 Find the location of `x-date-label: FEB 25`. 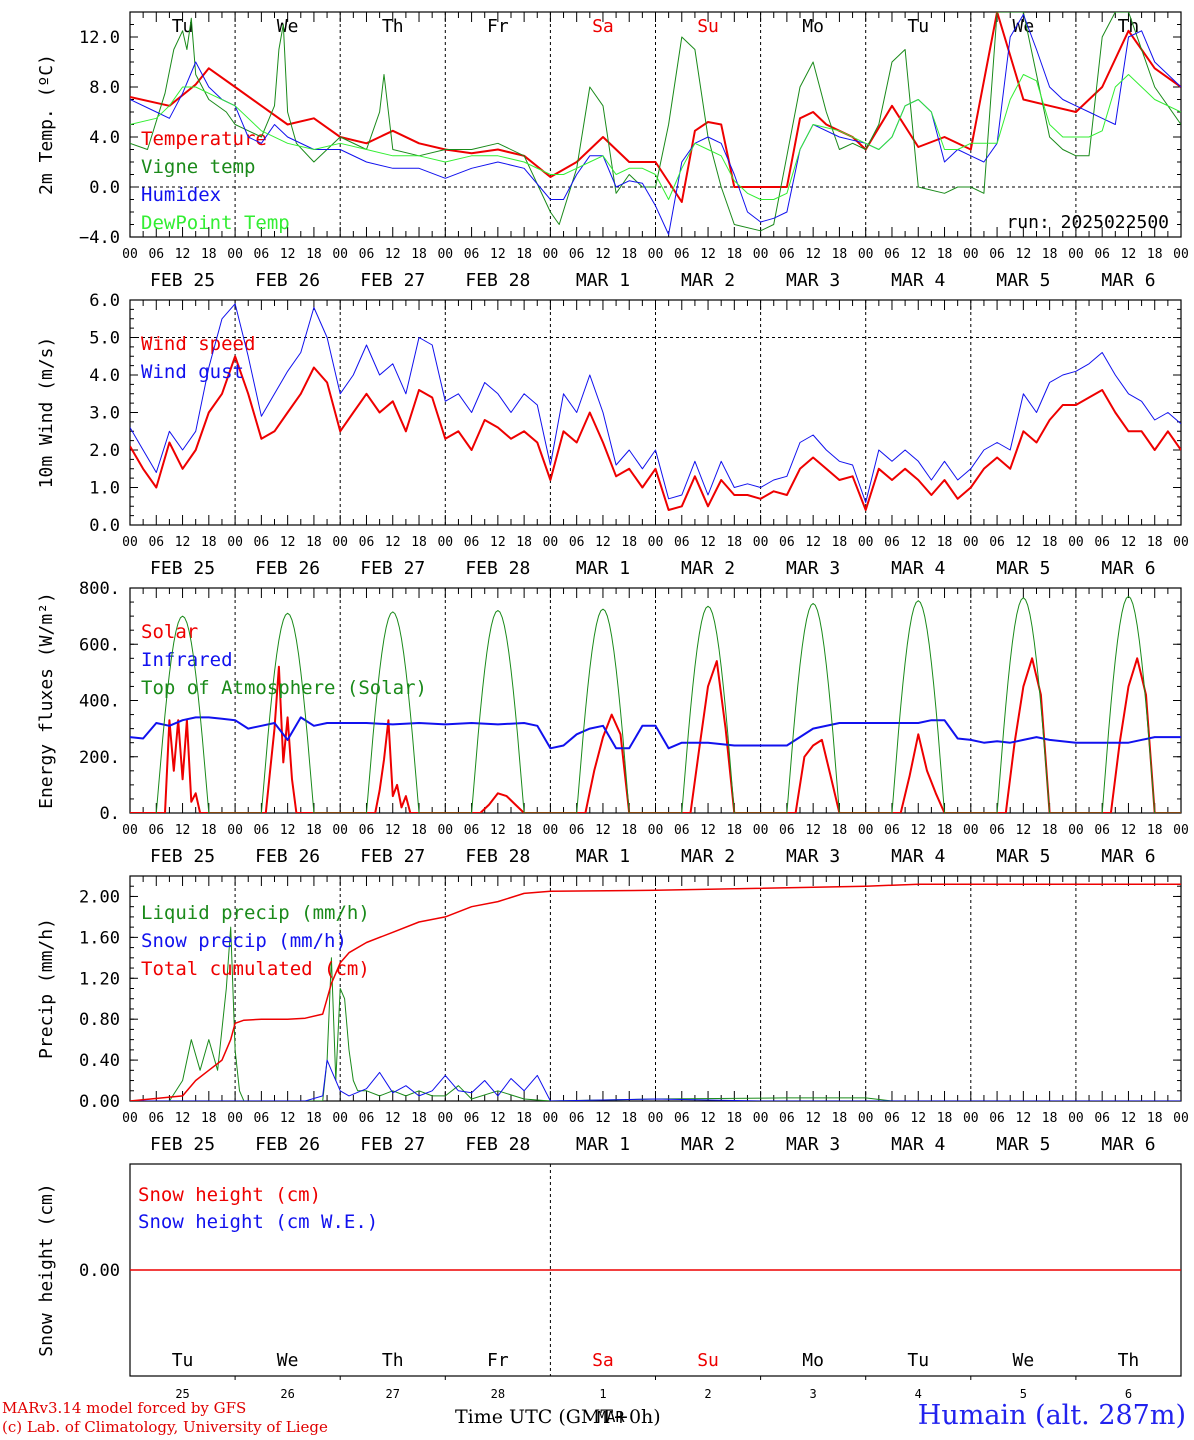

x-date-label: FEB 25 is located at coordinates (182, 568).